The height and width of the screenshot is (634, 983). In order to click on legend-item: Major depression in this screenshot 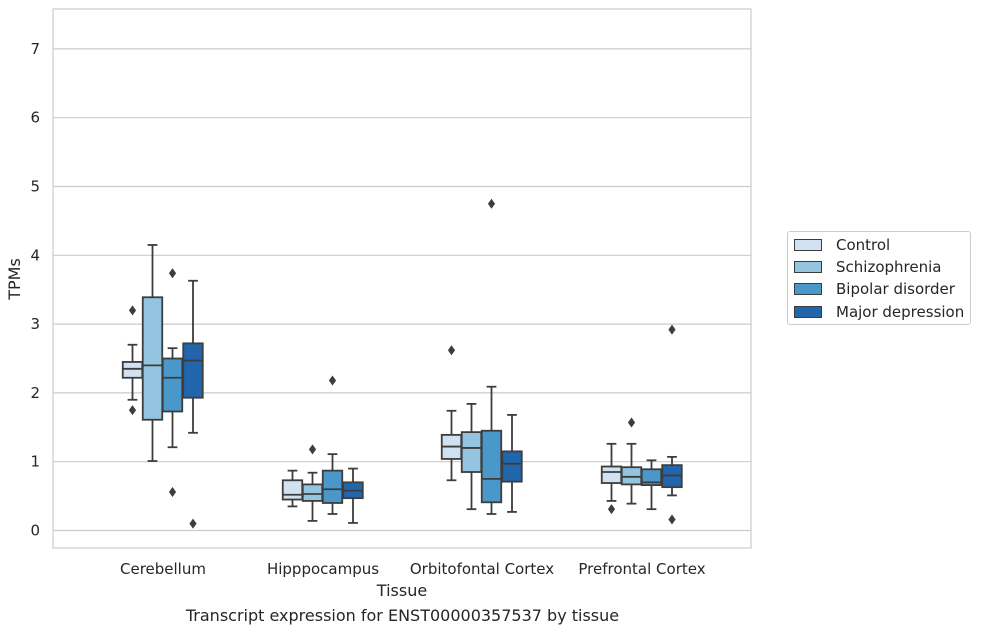, I will do `click(879, 312)`.